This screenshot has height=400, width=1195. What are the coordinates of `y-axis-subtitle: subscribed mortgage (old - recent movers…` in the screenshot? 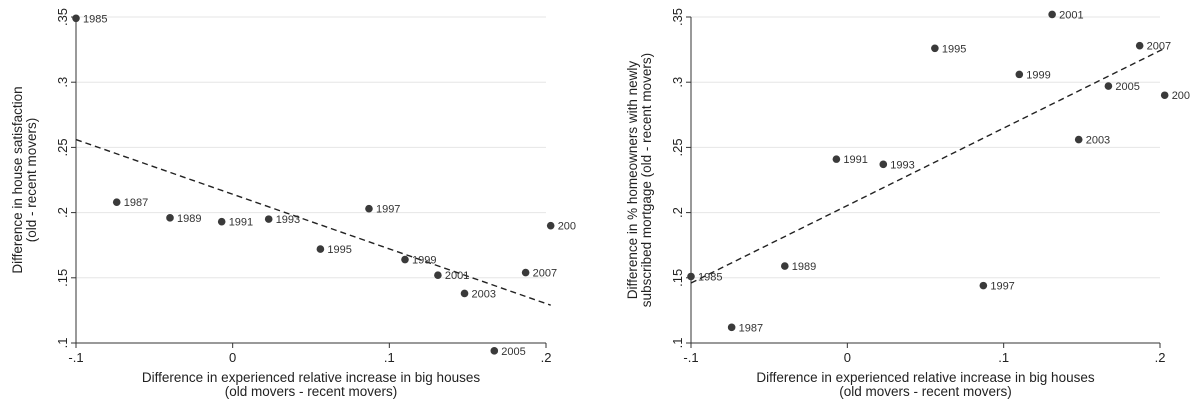 It's located at (646, 180).